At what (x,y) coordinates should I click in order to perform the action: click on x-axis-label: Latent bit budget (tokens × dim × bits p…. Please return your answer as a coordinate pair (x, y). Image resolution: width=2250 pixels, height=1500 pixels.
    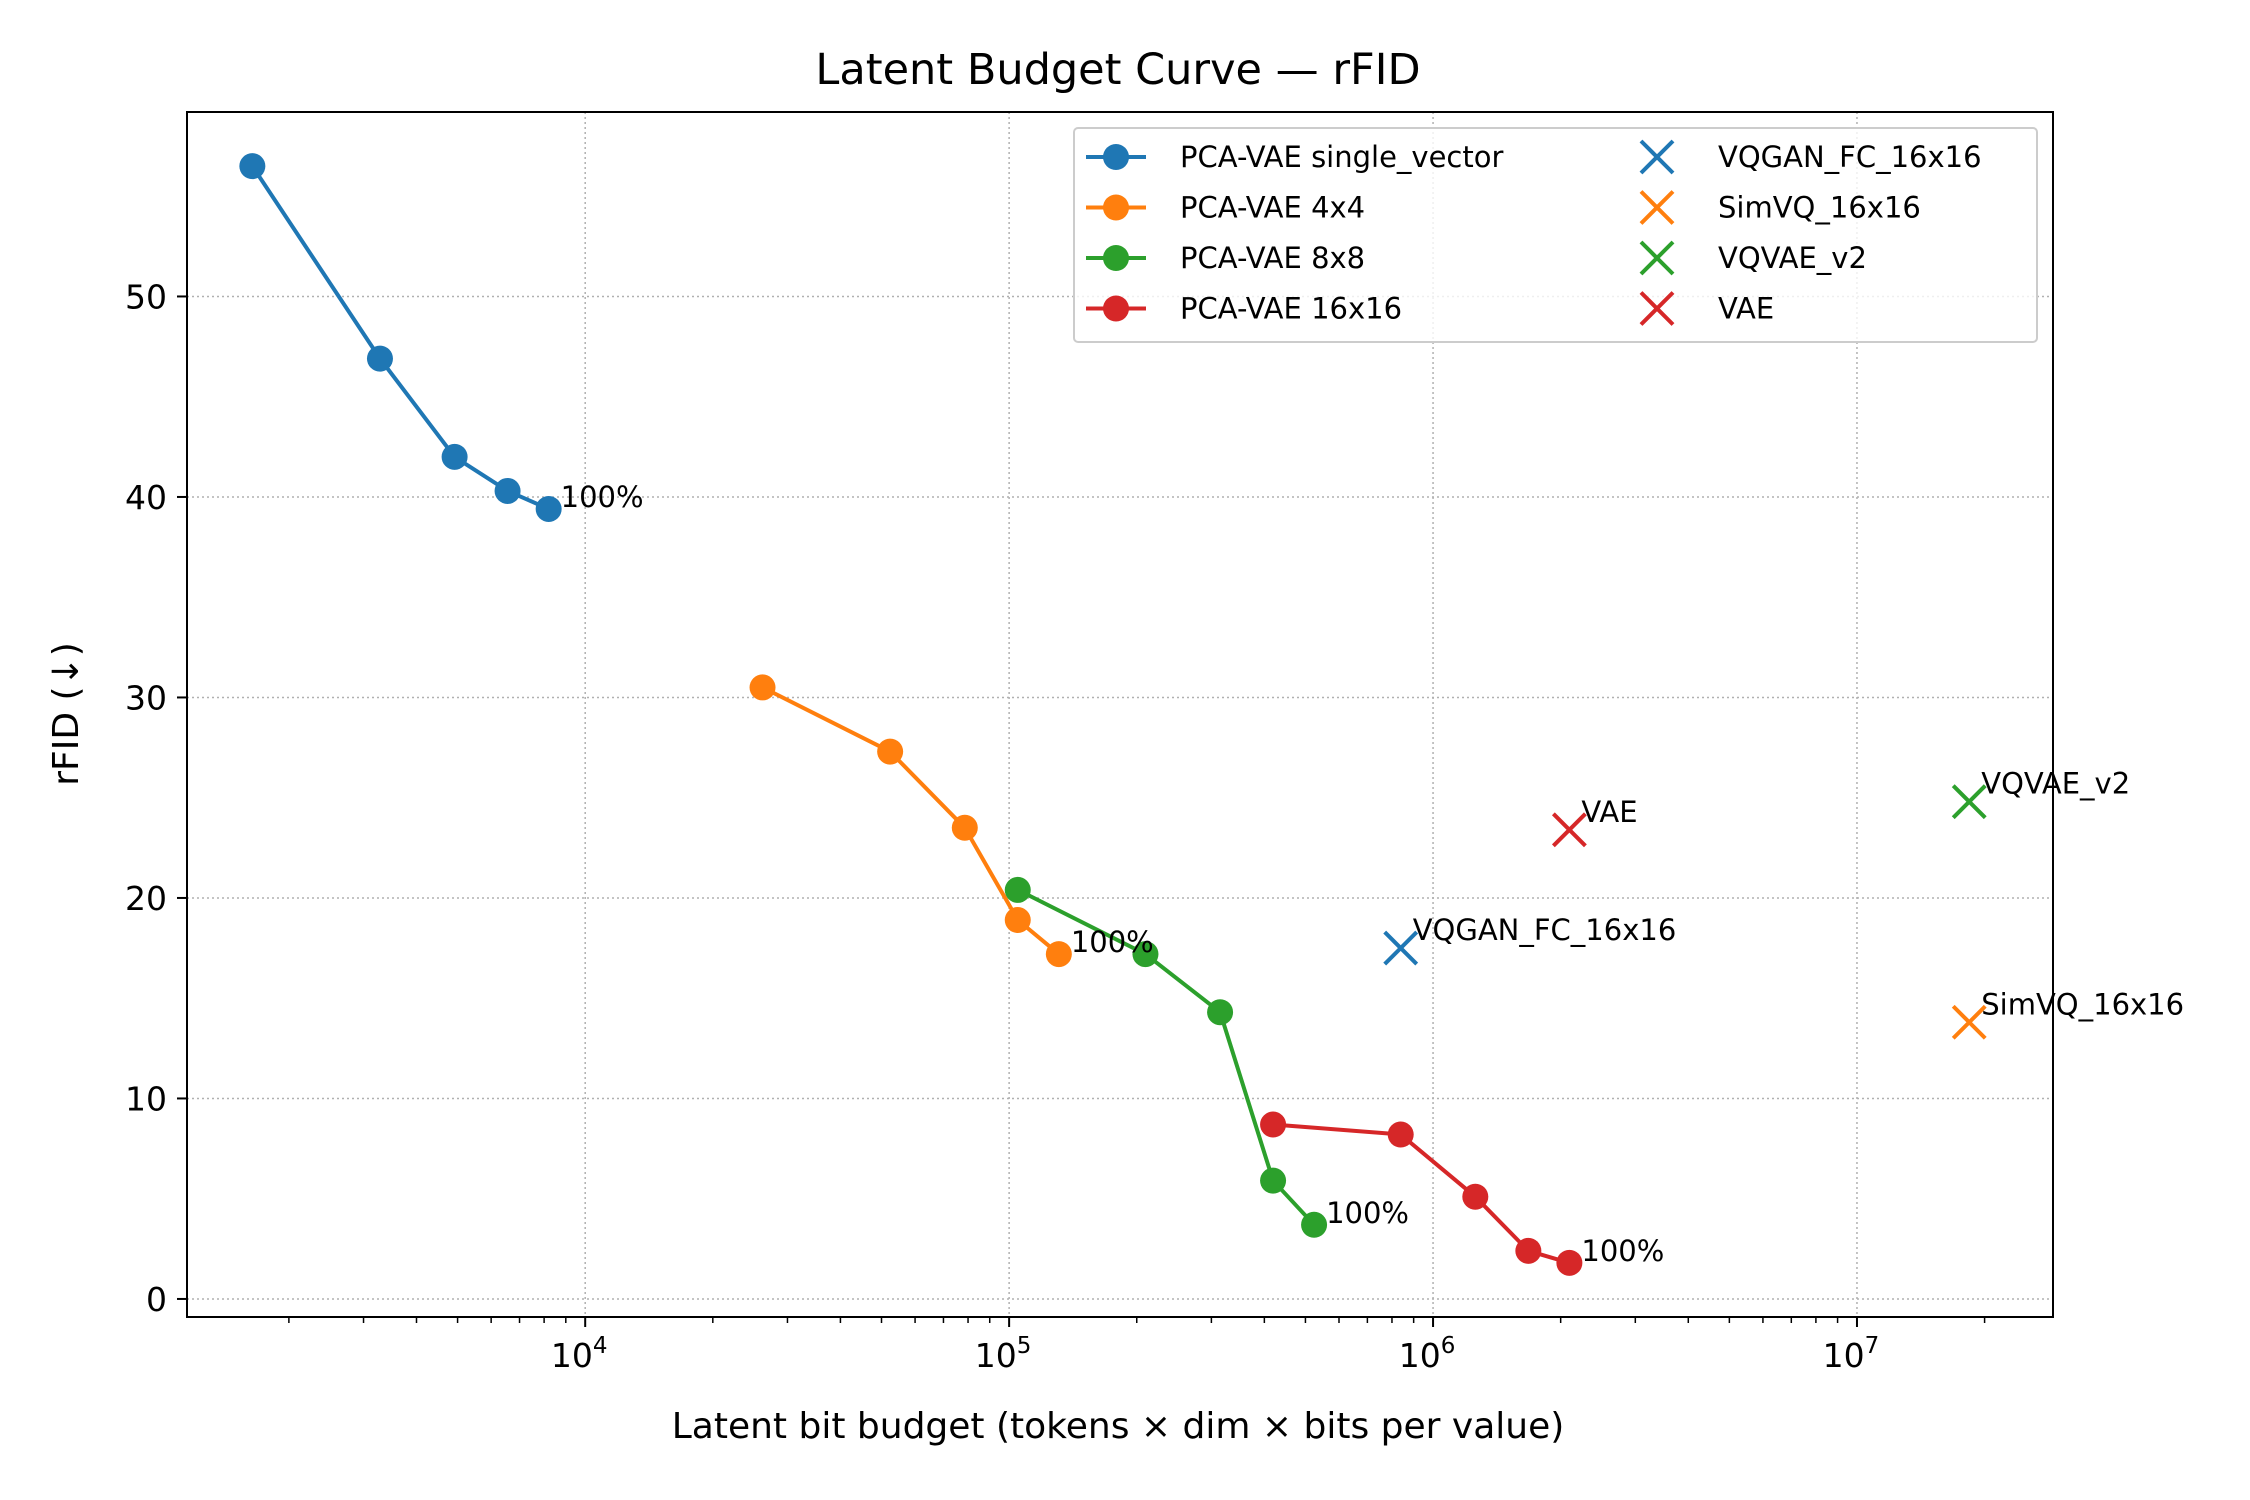
    Looking at the image, I should click on (1118, 1426).